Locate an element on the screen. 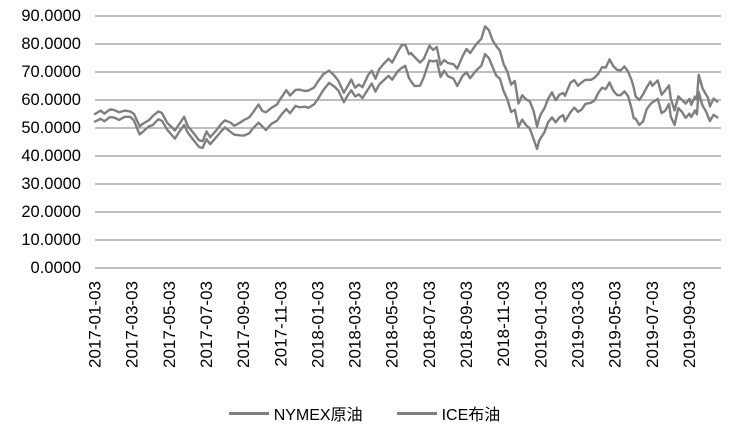 This screenshot has height=432, width=729. x-tick-label: 2019-01-03 is located at coordinates (540, 324).